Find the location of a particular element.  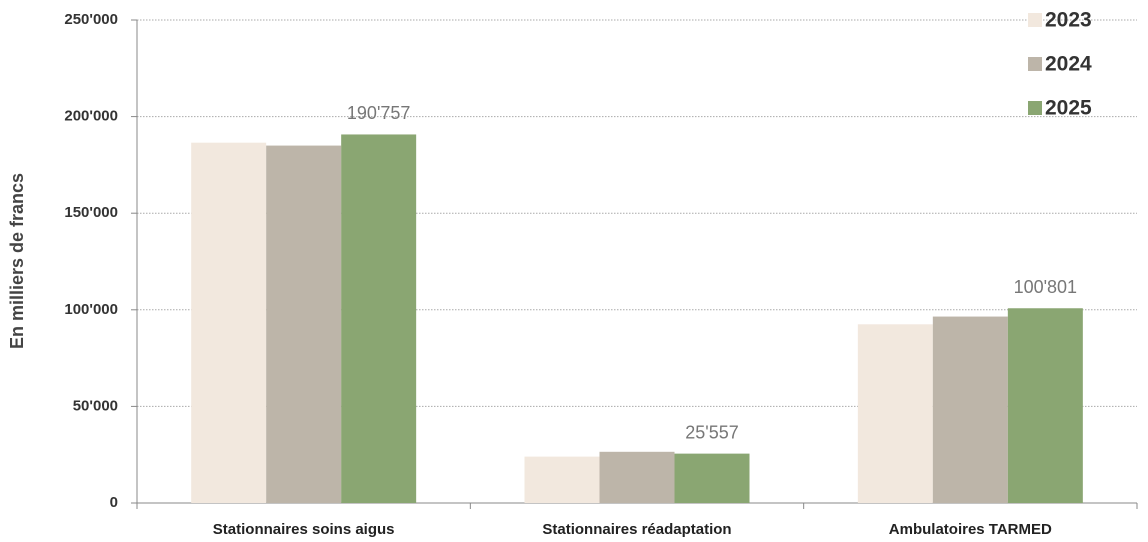

y-tick-label: 200'000 is located at coordinates (91, 116).